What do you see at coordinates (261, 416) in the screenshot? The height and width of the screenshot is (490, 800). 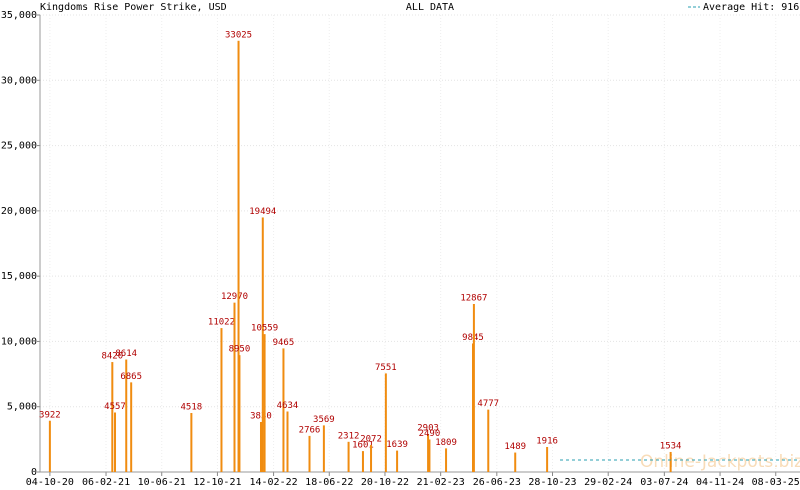 I see `value-label: 3830` at bounding box center [261, 416].